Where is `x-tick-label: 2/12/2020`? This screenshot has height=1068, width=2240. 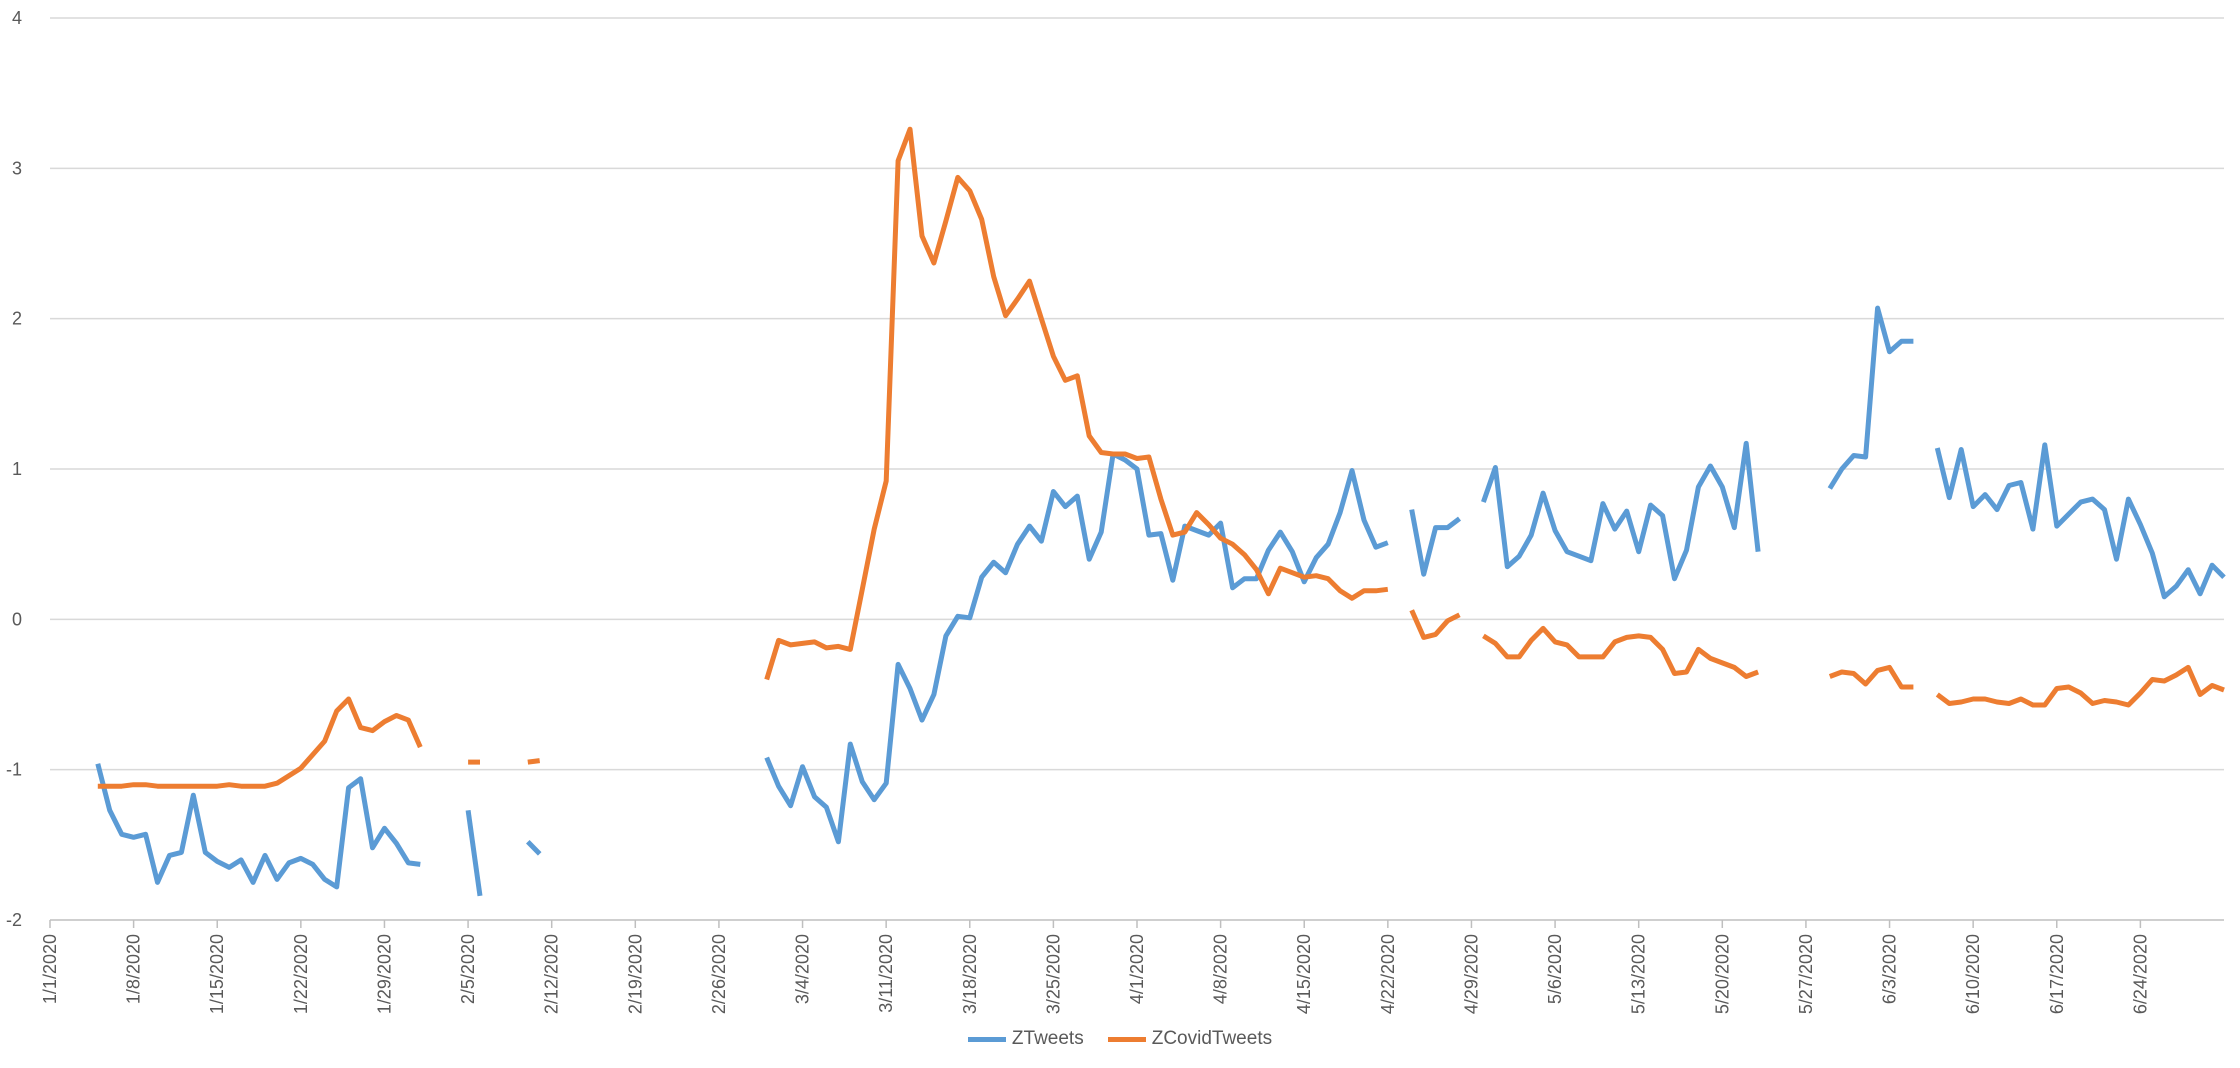 x-tick-label: 2/12/2020 is located at coordinates (552, 974).